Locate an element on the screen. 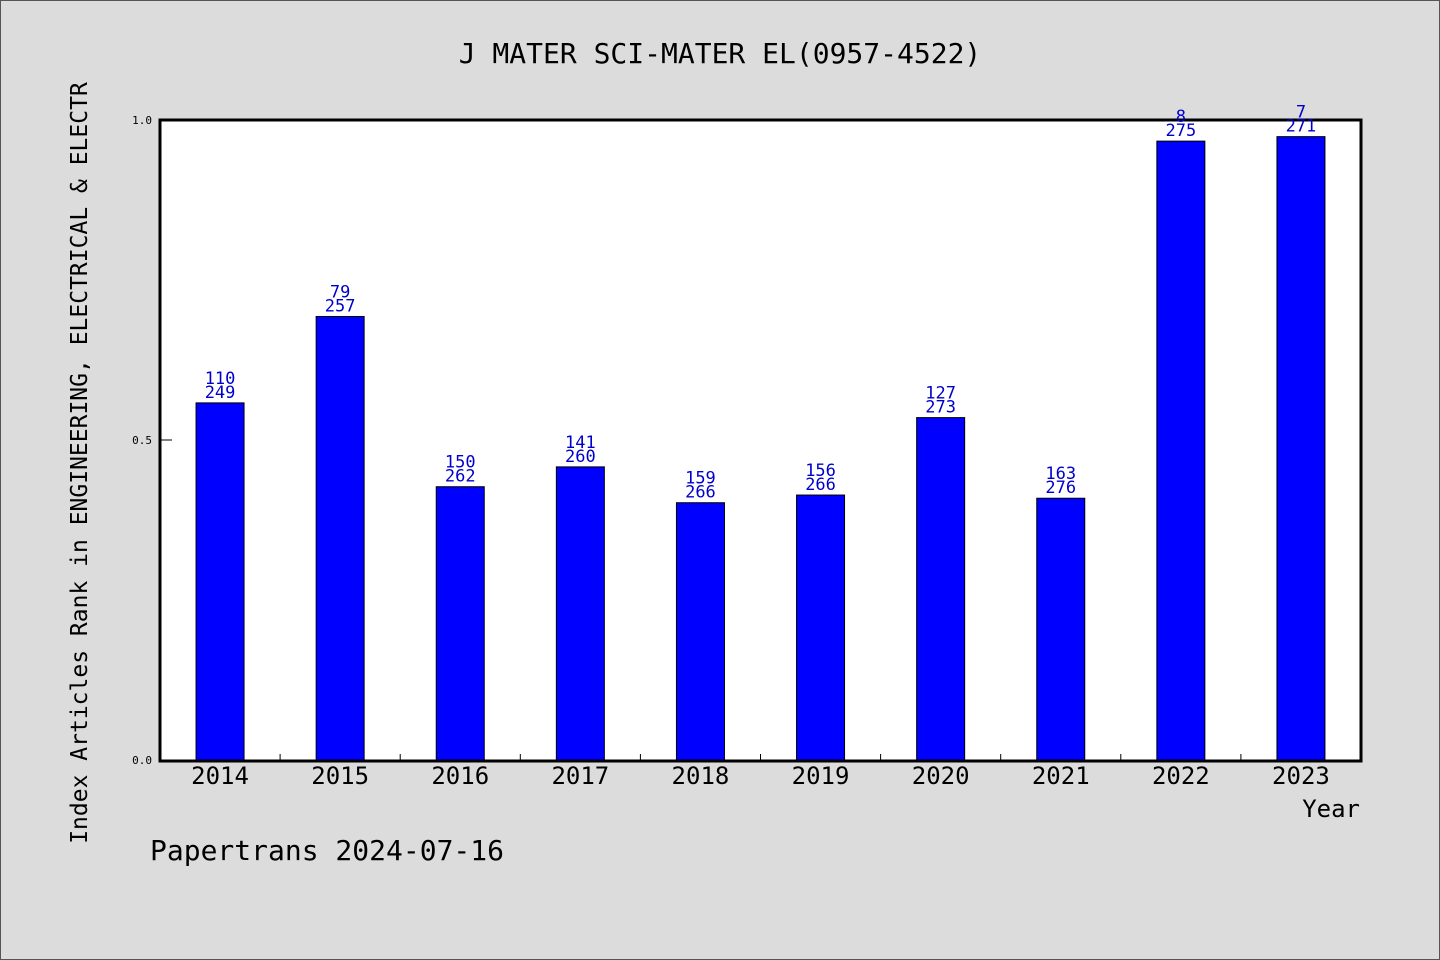 This screenshot has width=1440, height=960. x-axis-label: Year is located at coordinates (1331, 809).